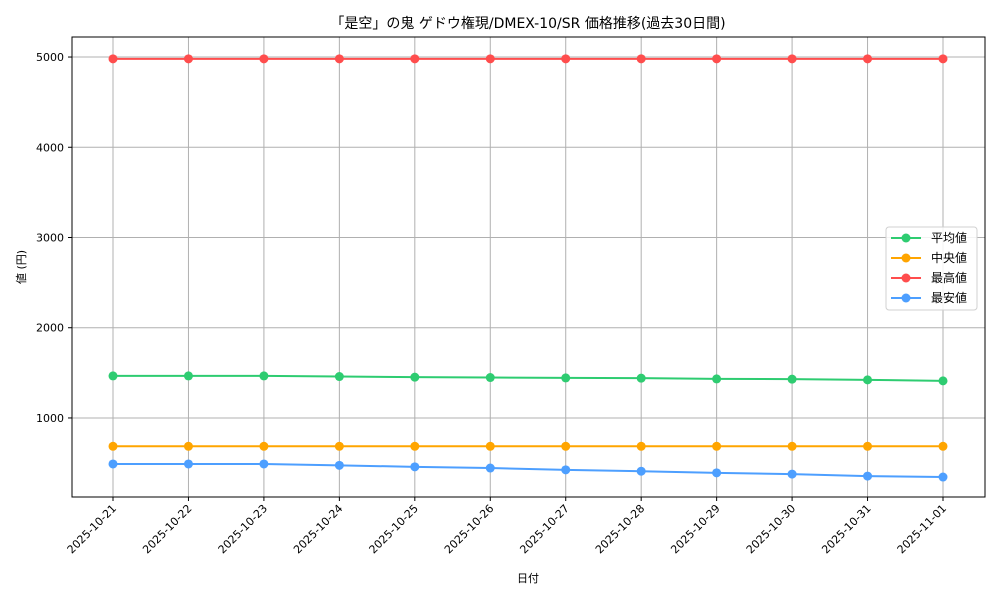  What do you see at coordinates (527, 23) in the screenshot?
I see `chart-title: 「是空」の鬼 ゲドウ権現/DMEX-10/SR 価格推移(過去30日間)` at bounding box center [527, 23].